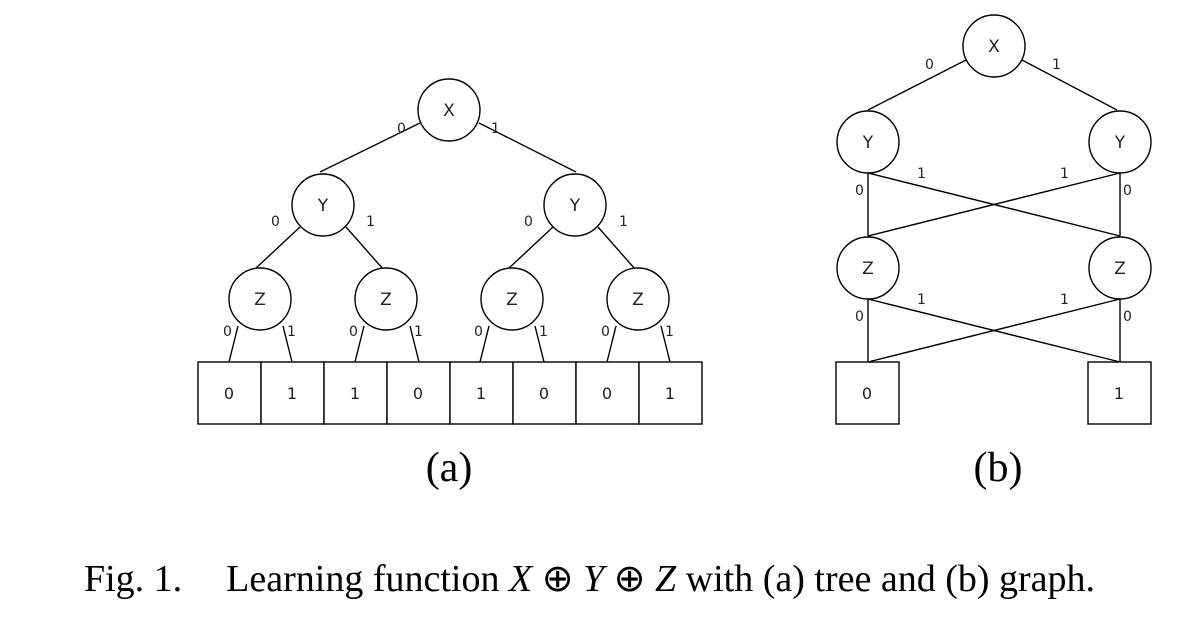 Image resolution: width=1179 pixels, height=629 pixels. What do you see at coordinates (133, 579) in the screenshot?
I see `caption-fig-label: Fig. 1.` at bounding box center [133, 579].